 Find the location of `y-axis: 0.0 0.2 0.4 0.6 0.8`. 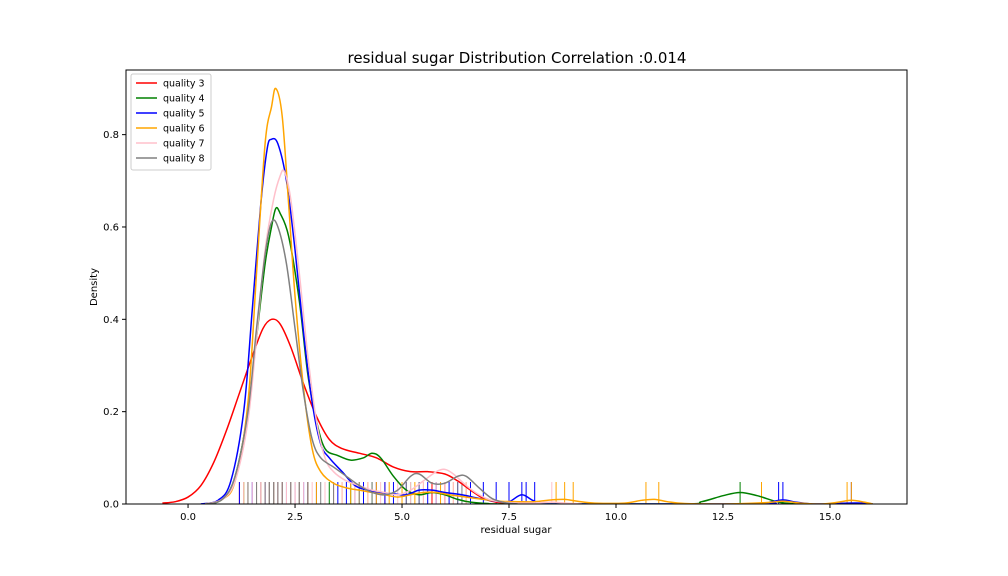

y-axis: 0.0 0.2 0.4 0.6 0.8 is located at coordinates (114, 320).